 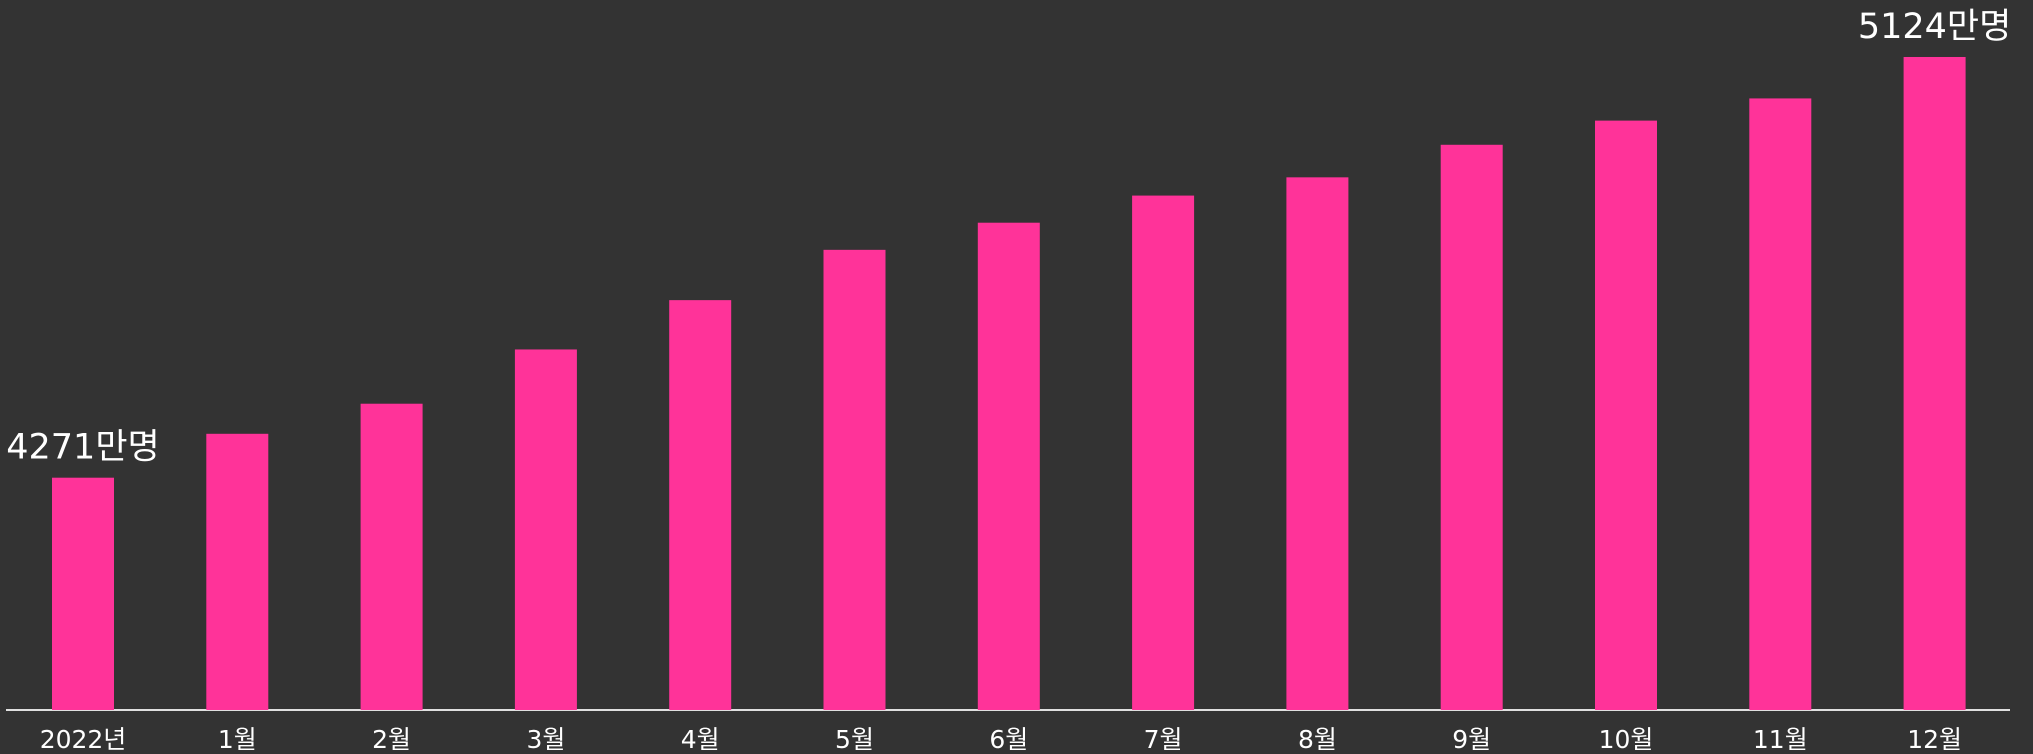 What do you see at coordinates (1008, 739) in the screenshot?
I see `x-tick-label: 6월` at bounding box center [1008, 739].